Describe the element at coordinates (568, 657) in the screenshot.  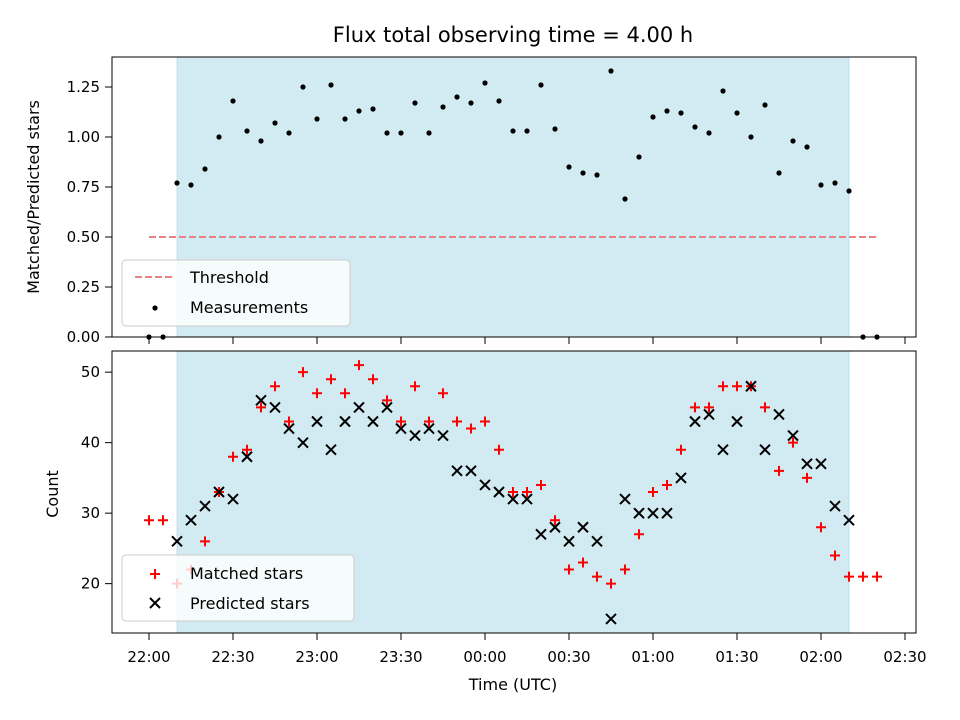
I see `x-tick-label: 00:30` at that location.